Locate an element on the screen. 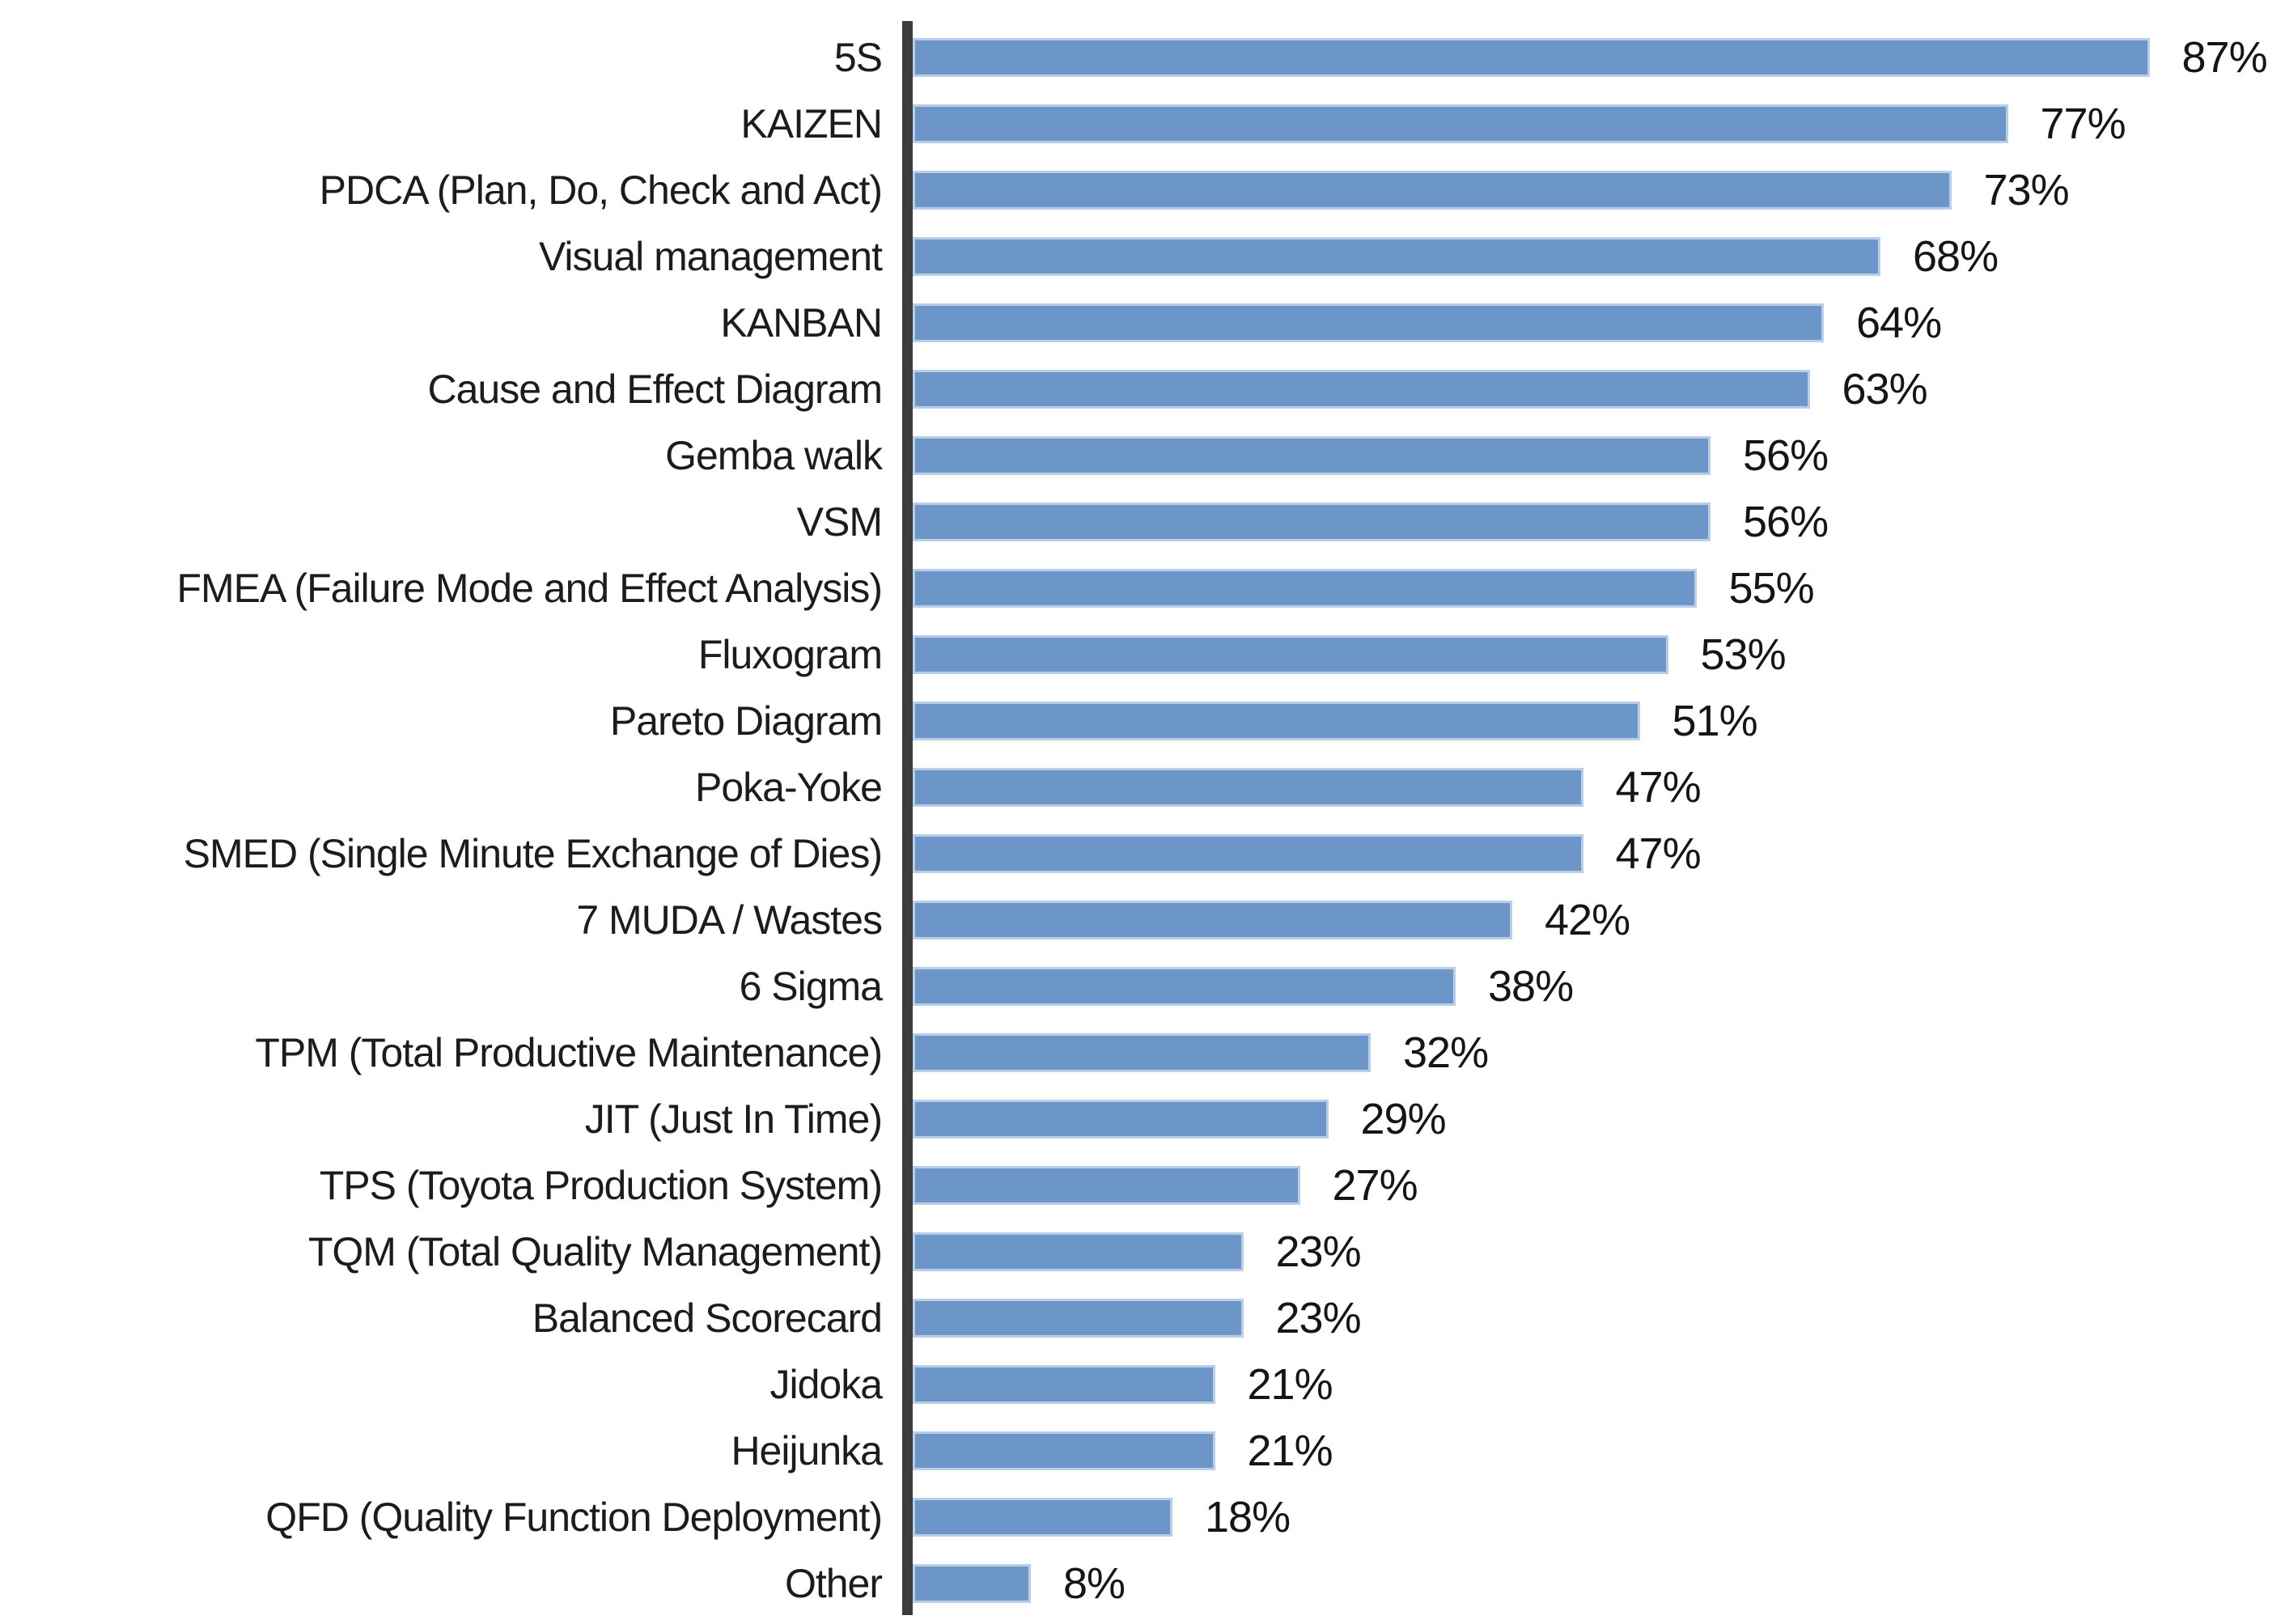 The width and height of the screenshot is (2285, 1624). bar-row: 5S 87% is located at coordinates (1142, 57).